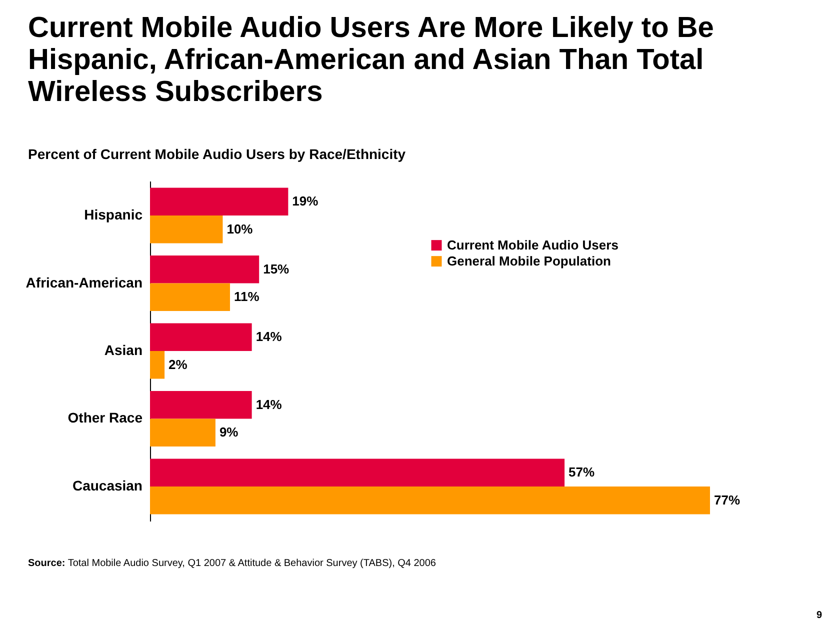 The height and width of the screenshot is (627, 832). Describe the element at coordinates (305, 201) in the screenshot. I see `data-label: 19%` at that location.